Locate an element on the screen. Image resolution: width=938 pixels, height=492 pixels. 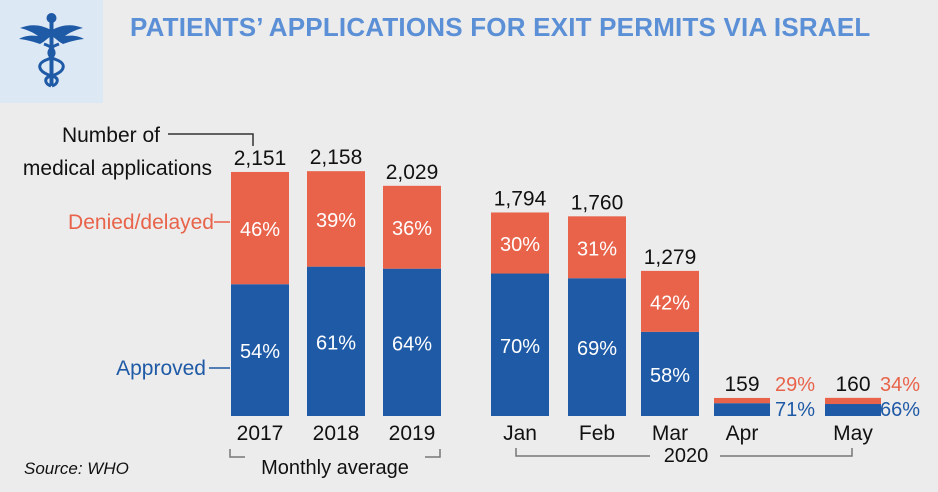
total-label-jan: 1,794 is located at coordinates (520, 198).